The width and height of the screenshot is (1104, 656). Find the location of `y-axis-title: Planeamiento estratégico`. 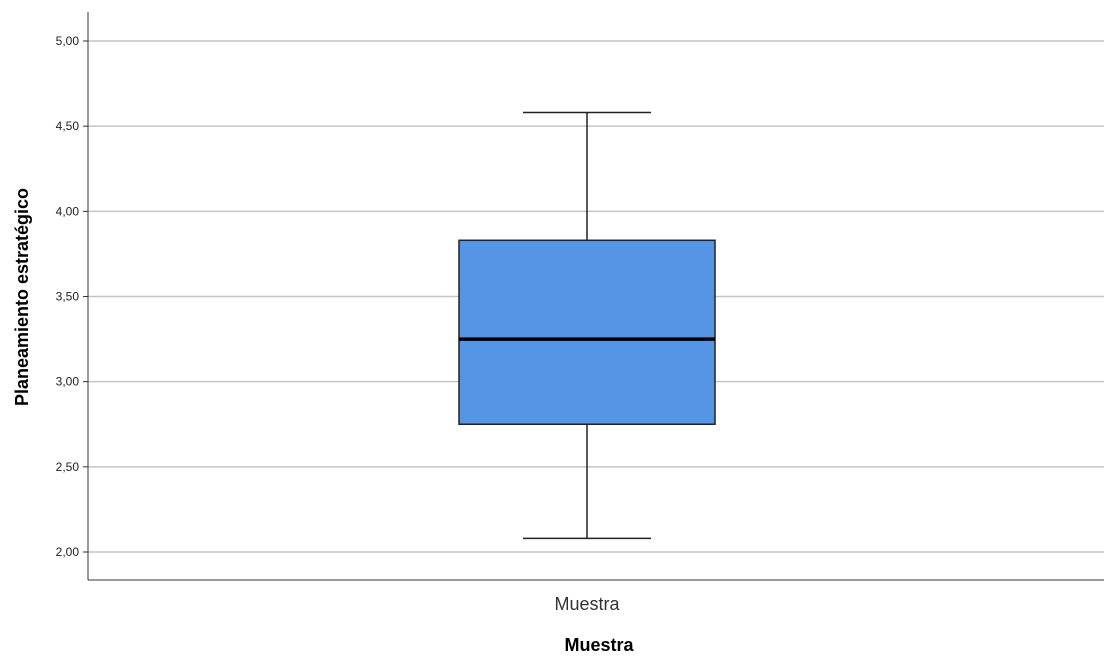

y-axis-title: Planeamiento estratégico is located at coordinates (22, 297).